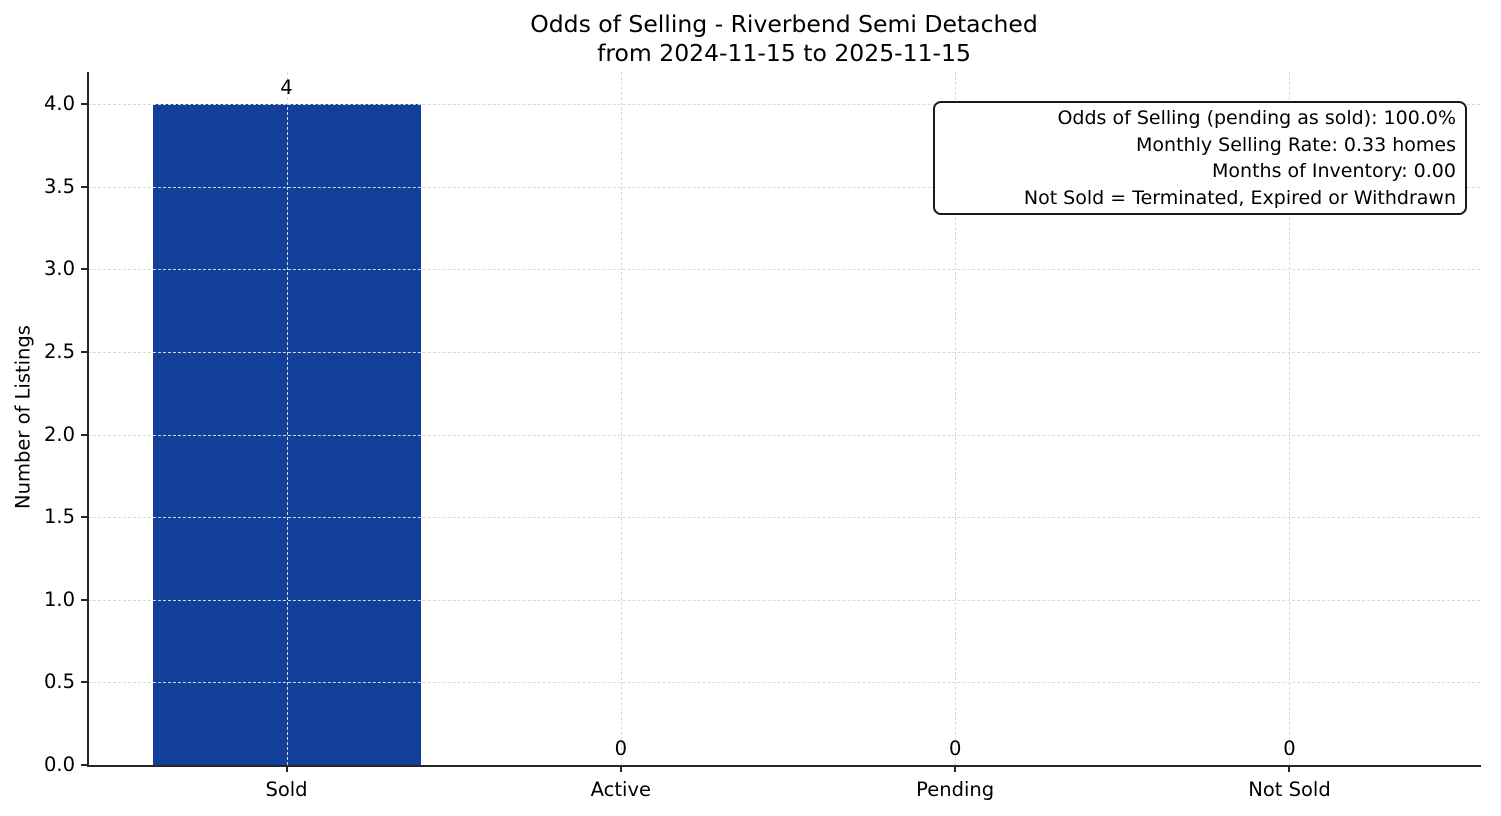  What do you see at coordinates (84, 269) in the screenshot?
I see `y-tick-mark-3.0` at bounding box center [84, 269].